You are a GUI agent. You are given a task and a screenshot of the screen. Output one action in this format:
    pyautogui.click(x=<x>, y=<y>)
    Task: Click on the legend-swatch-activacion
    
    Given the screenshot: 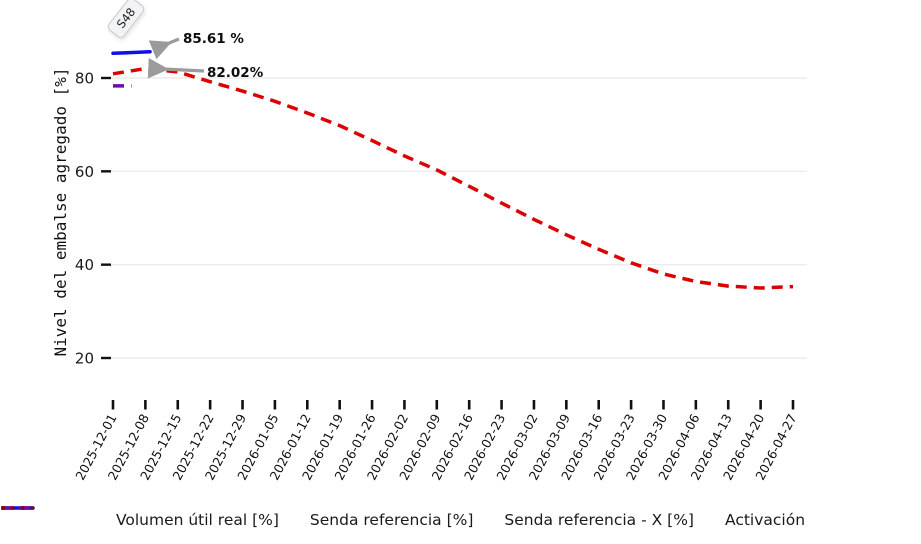 What is the action you would take?
    pyautogui.click(x=20, y=508)
    